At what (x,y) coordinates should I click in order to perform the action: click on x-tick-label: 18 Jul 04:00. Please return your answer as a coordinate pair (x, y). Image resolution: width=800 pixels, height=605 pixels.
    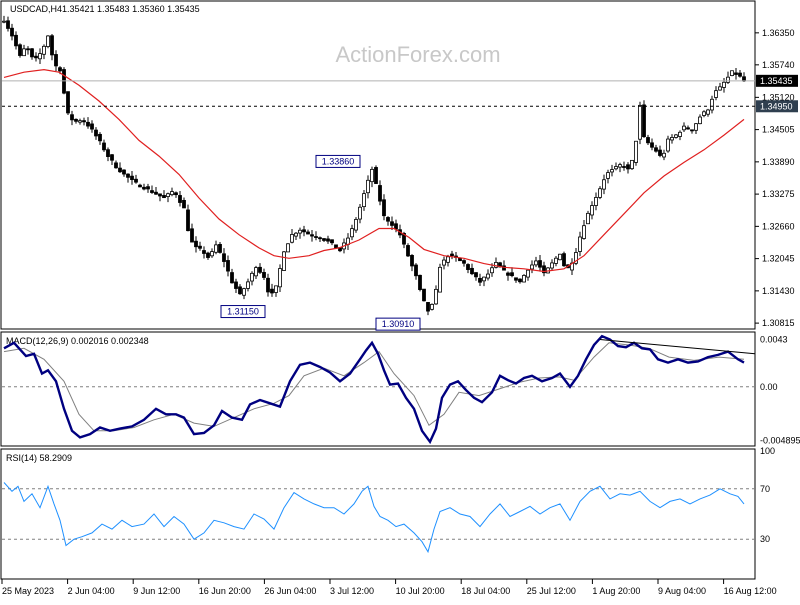
    Looking at the image, I should click on (485, 591).